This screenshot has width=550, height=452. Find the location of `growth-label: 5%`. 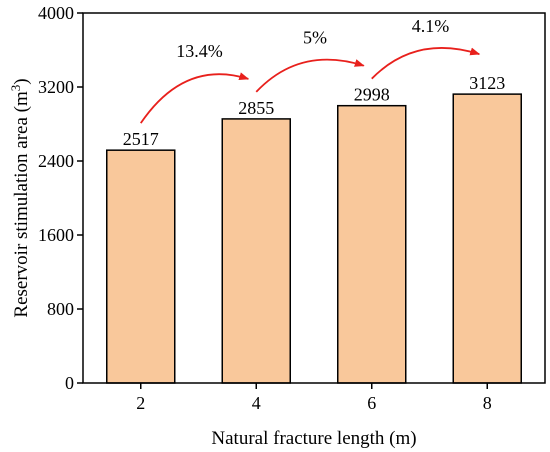

growth-label: 5% is located at coordinates (315, 38).